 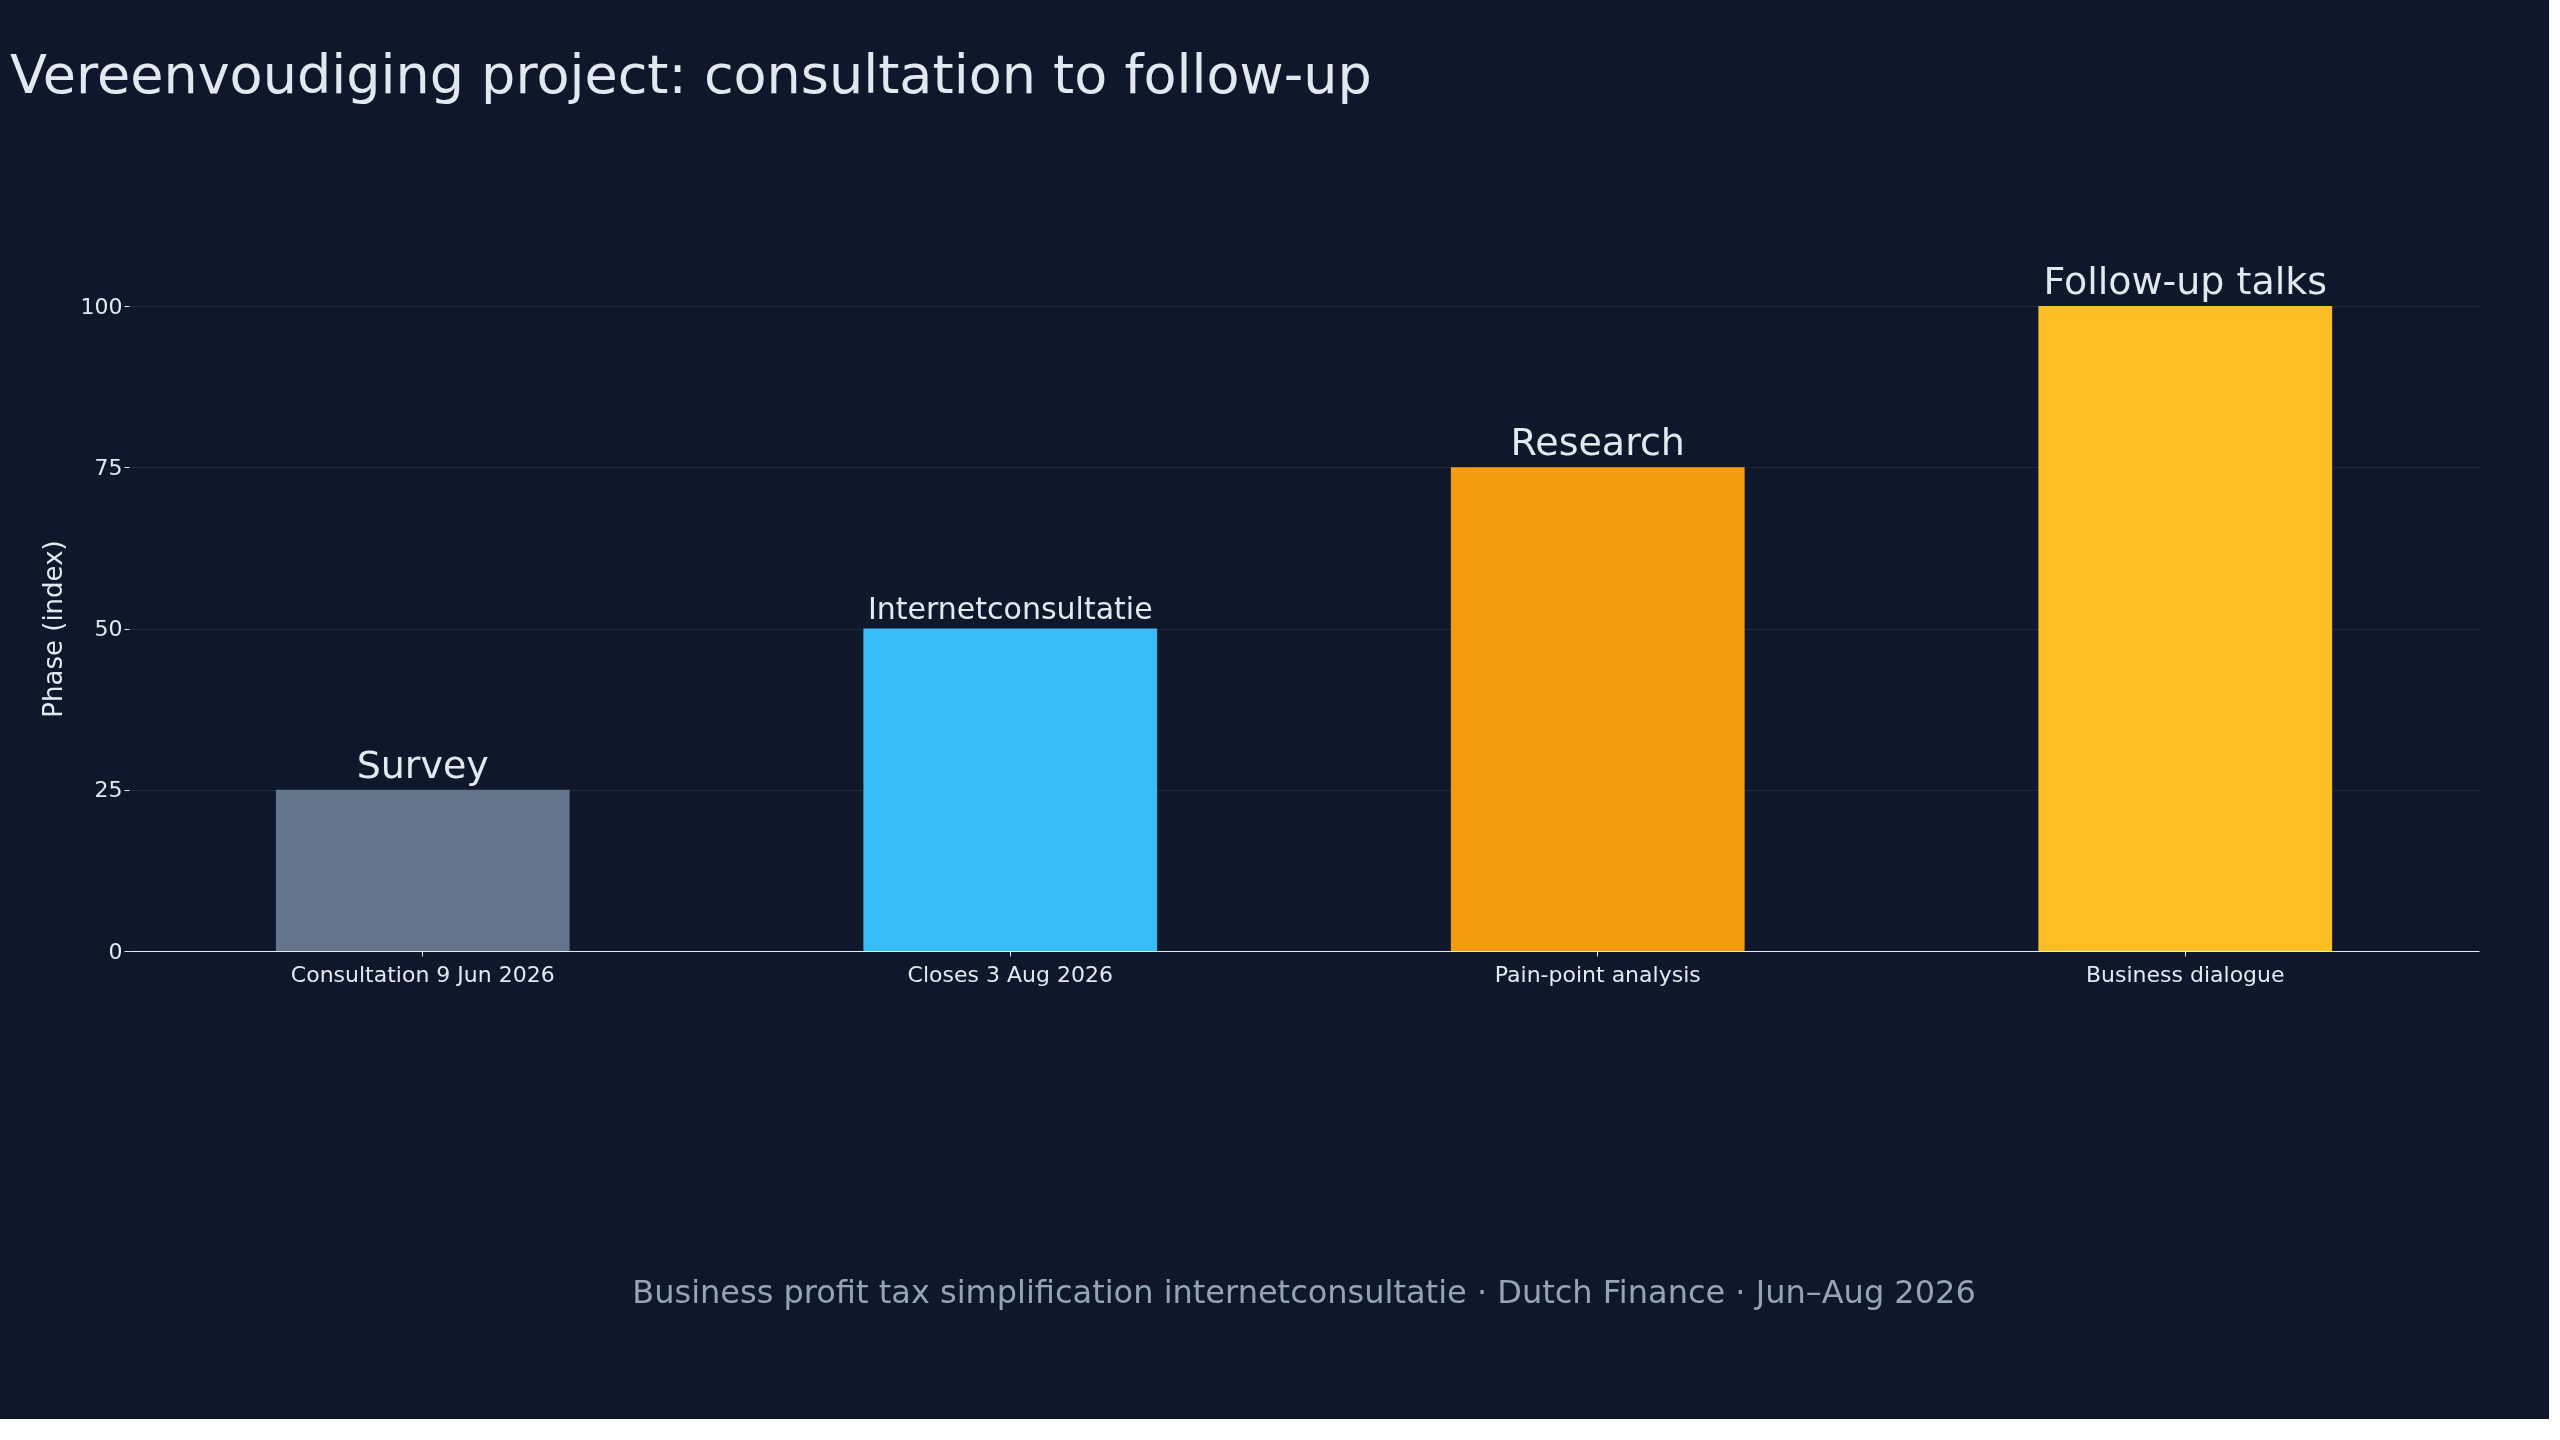 What do you see at coordinates (2185, 974) in the screenshot?
I see `x-tick-label: Business dialogue` at bounding box center [2185, 974].